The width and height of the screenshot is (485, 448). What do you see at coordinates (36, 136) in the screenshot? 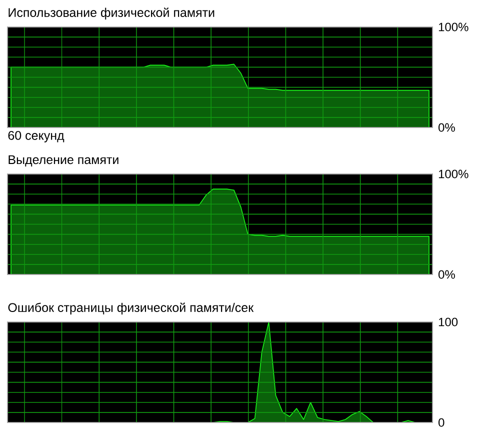
I see `x-axis-title: 60 секунд` at bounding box center [36, 136].